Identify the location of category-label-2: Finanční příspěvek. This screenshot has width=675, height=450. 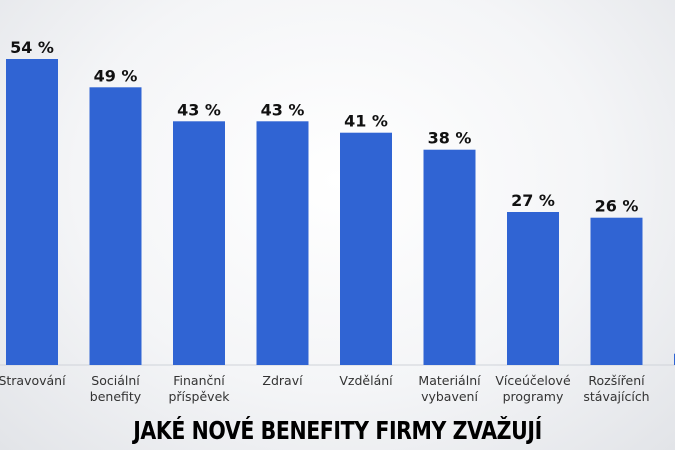
(199, 388).